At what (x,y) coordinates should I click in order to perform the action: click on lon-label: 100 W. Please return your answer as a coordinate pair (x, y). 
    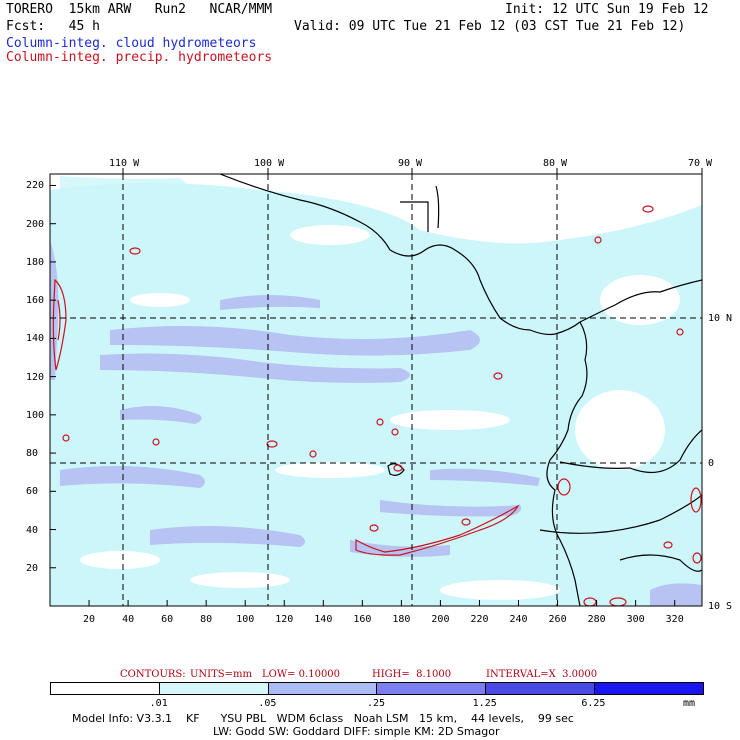
    Looking at the image, I should click on (269, 163).